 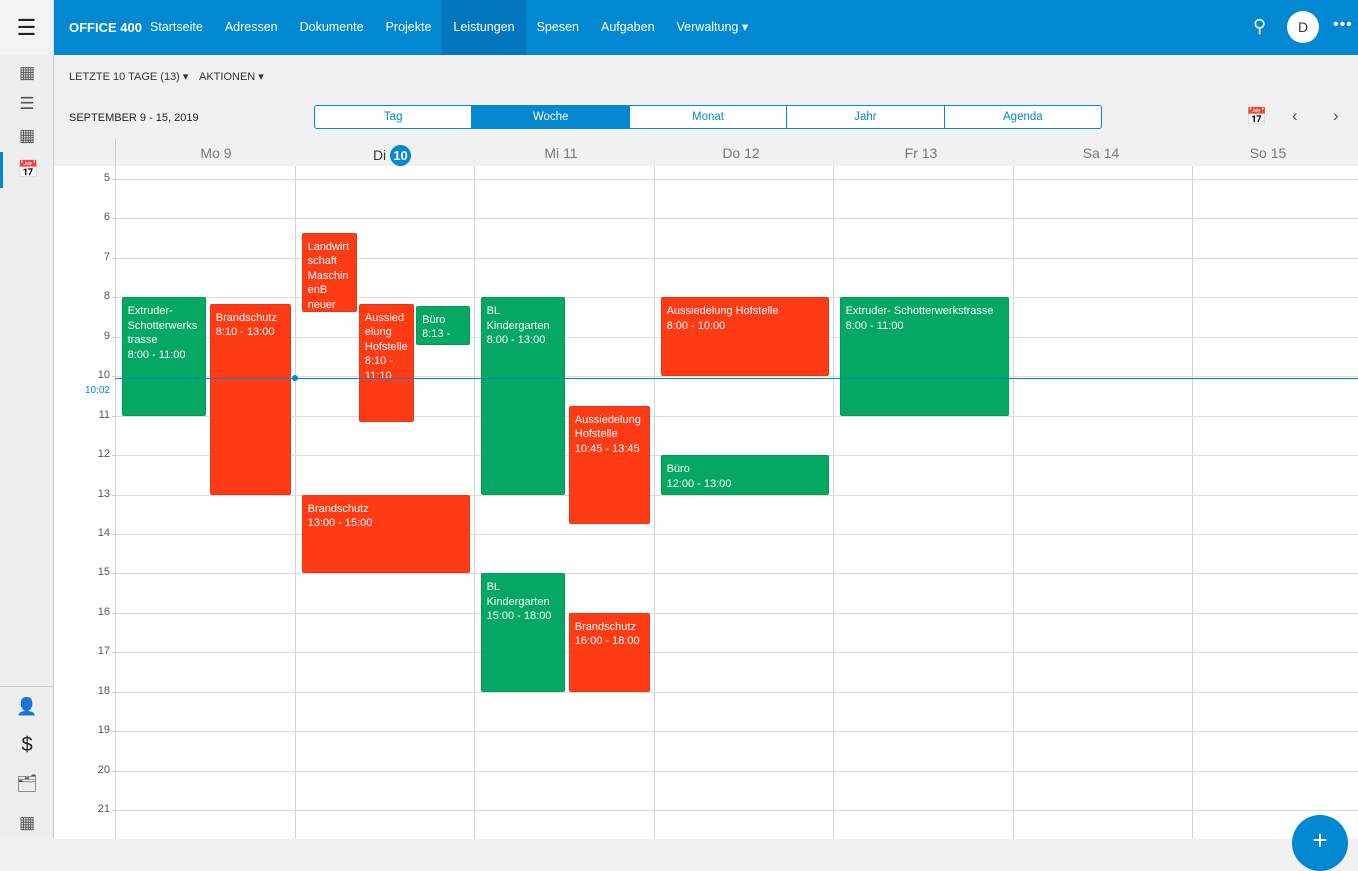 What do you see at coordinates (609, 465) in the screenshot?
I see `calendar-event: Aussiedelung Hofstelle 10:45 - 13:45` at bounding box center [609, 465].